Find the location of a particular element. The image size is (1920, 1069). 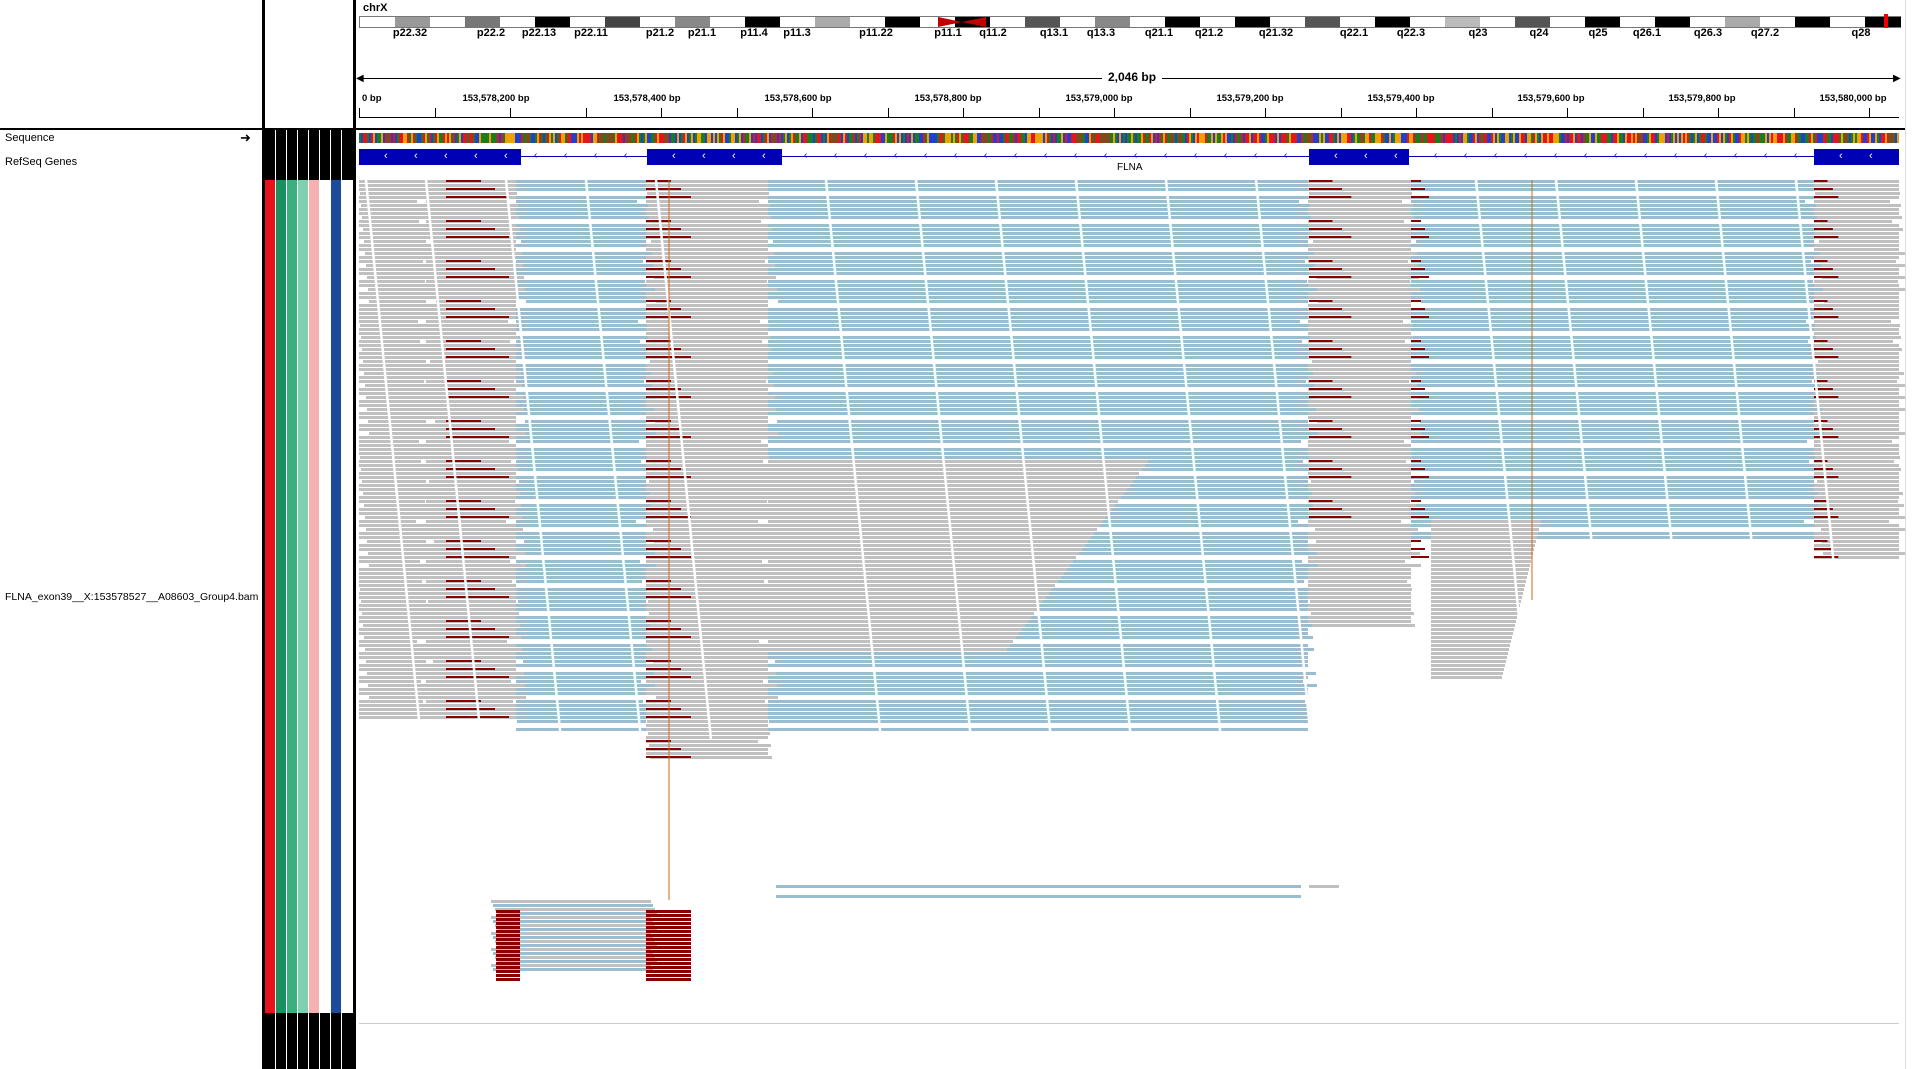

chromosome-ideogram is located at coordinates (1130, 22).